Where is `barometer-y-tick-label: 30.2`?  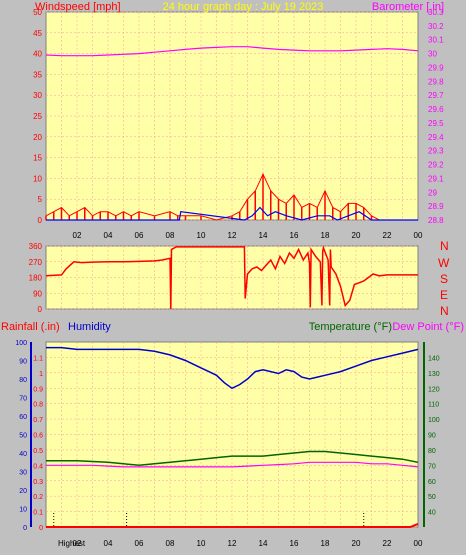
barometer-y-tick-label: 30.2 is located at coordinates (436, 26).